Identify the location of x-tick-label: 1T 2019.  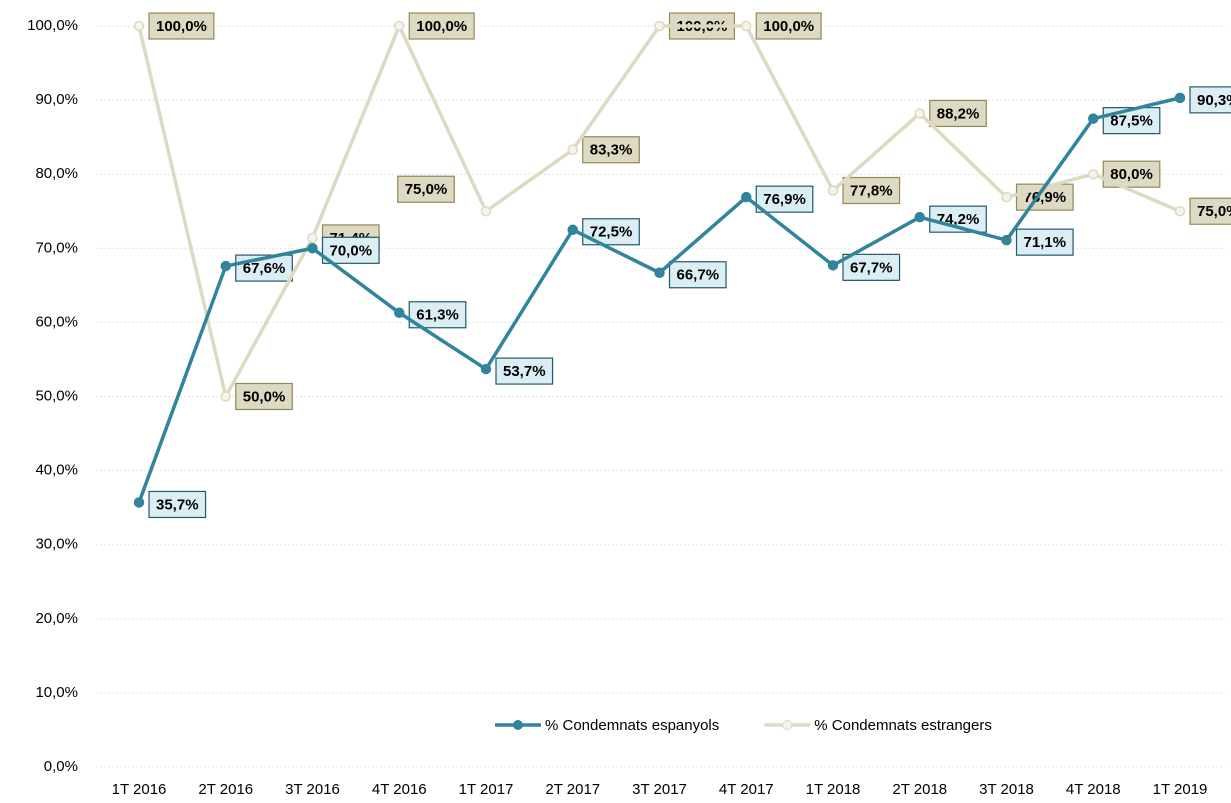
(1180, 789).